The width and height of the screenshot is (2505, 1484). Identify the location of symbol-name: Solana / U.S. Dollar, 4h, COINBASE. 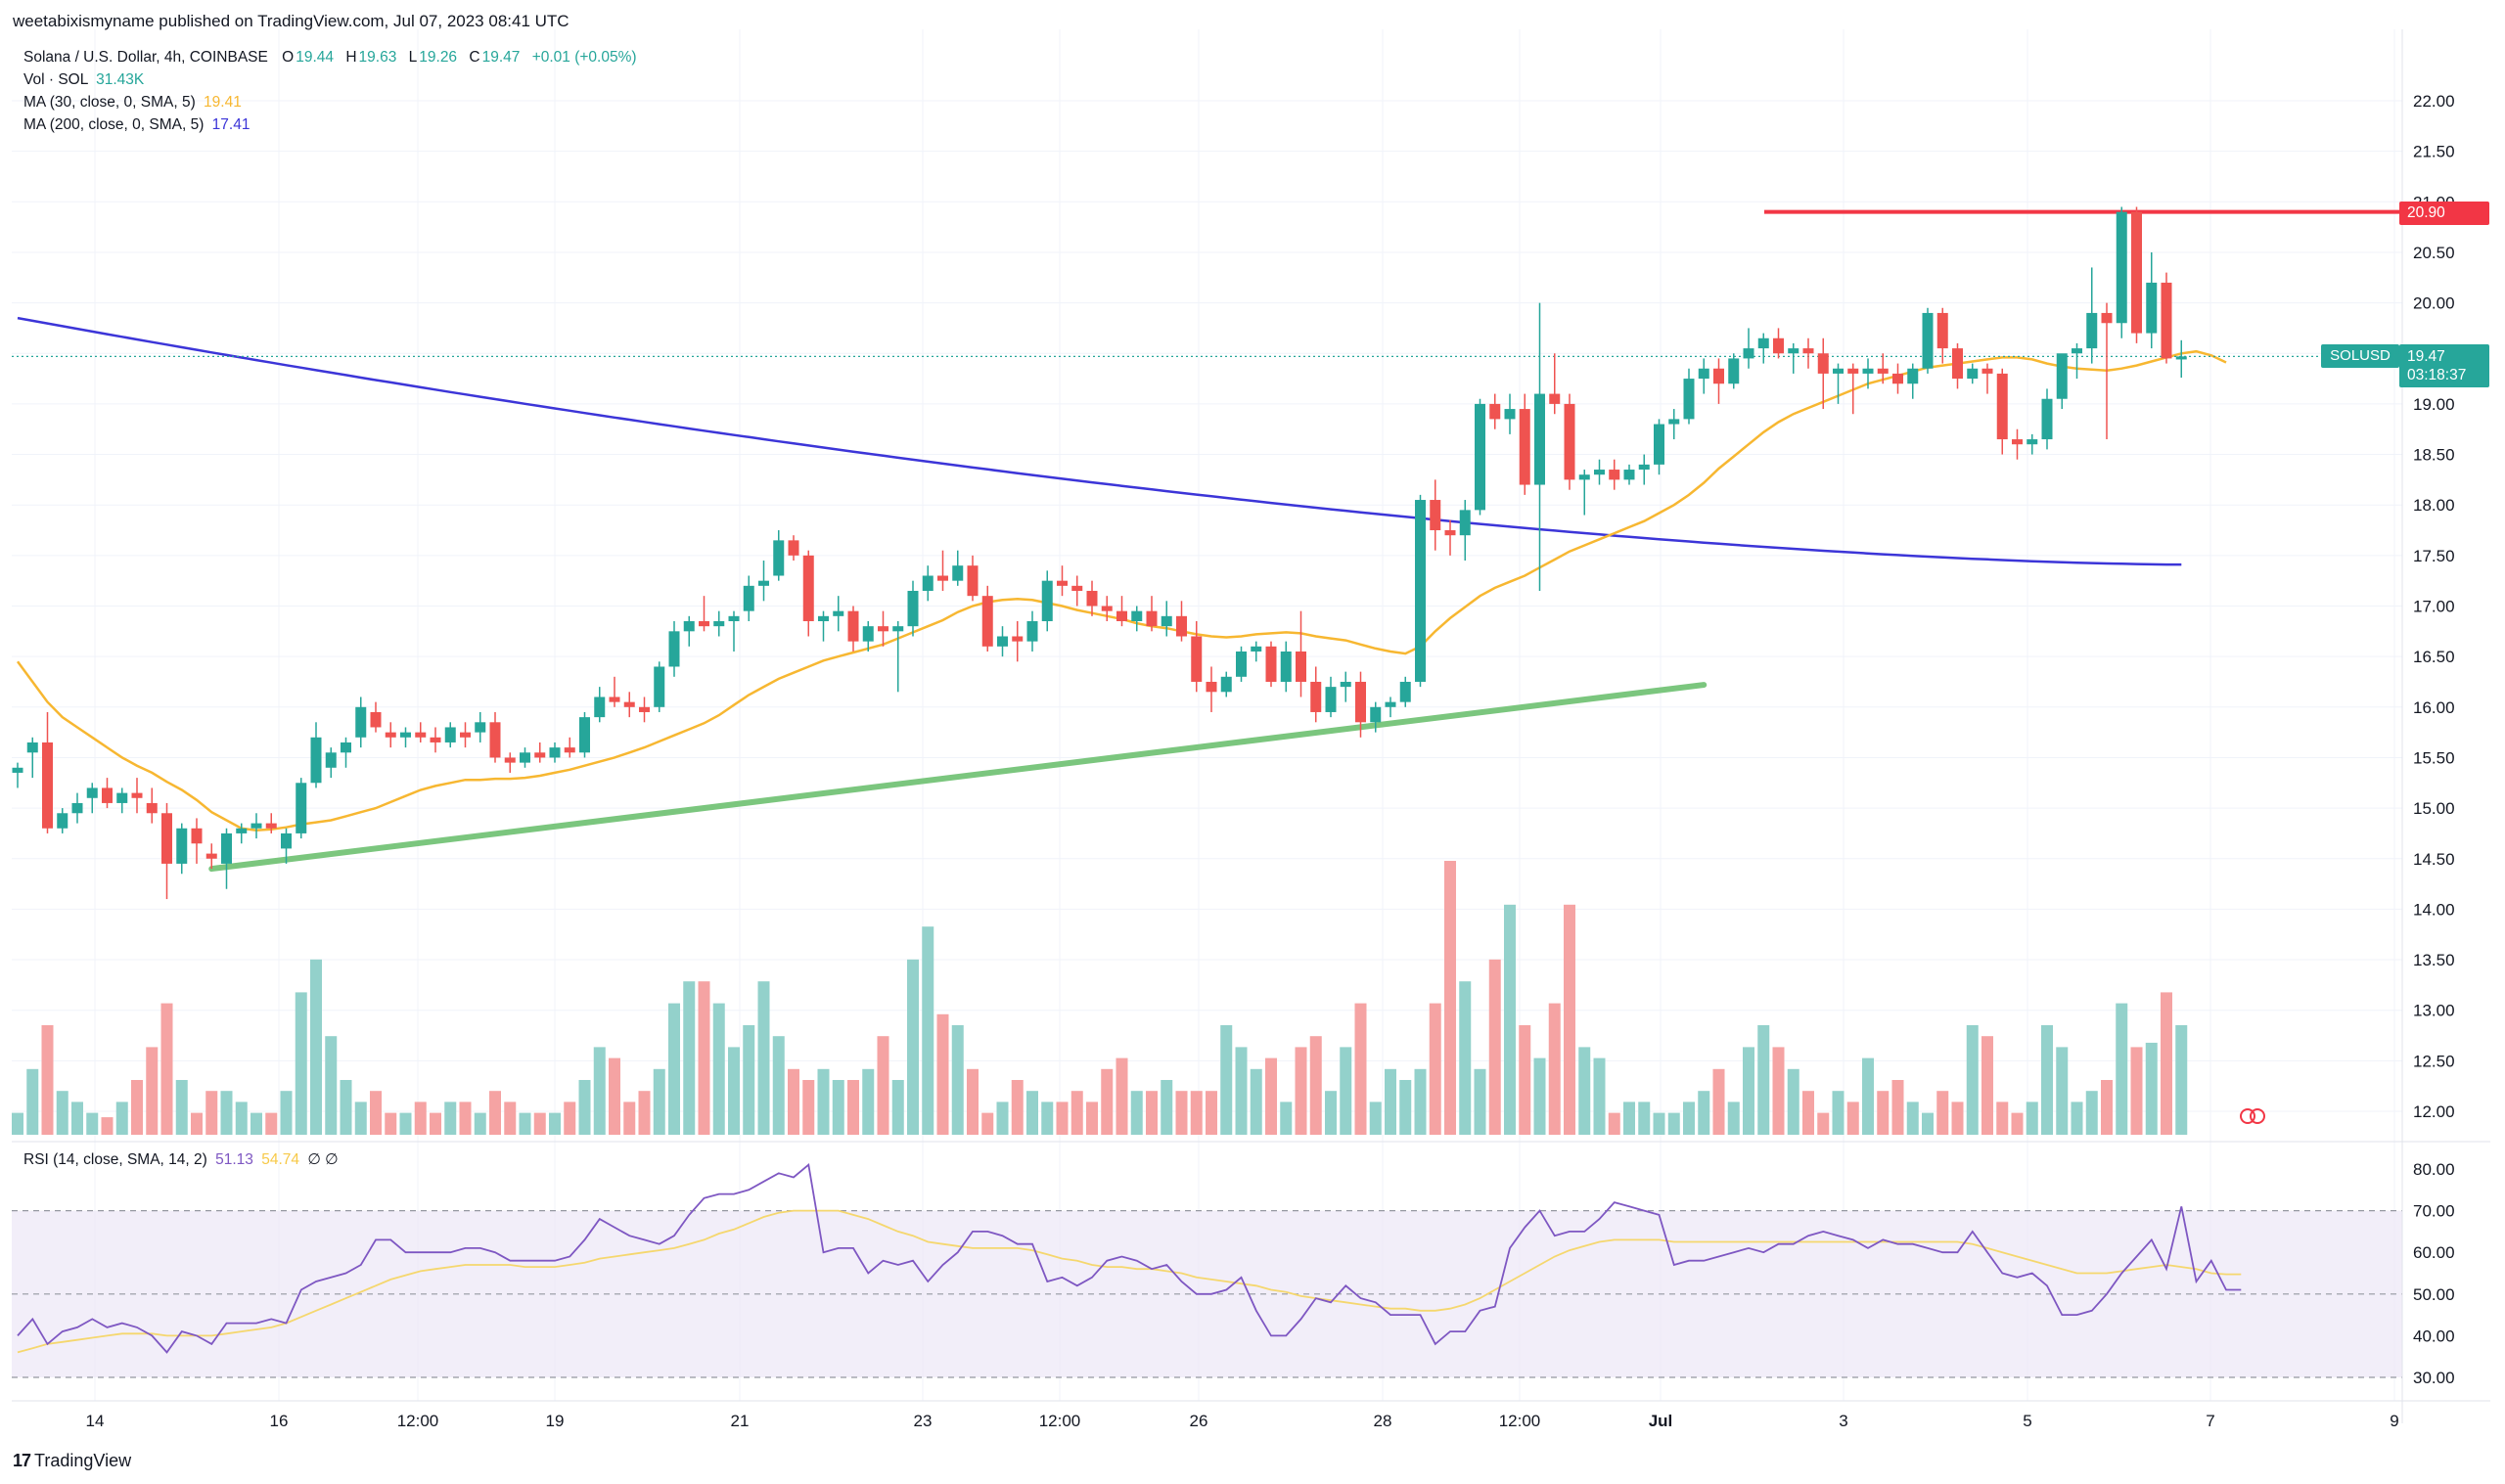
(145, 57).